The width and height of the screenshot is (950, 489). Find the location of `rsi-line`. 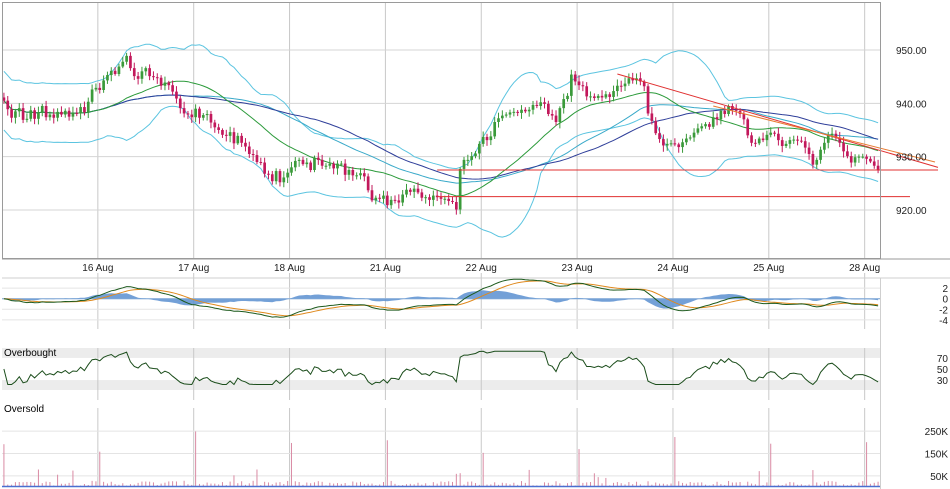

rsi-line is located at coordinates (441, 368).